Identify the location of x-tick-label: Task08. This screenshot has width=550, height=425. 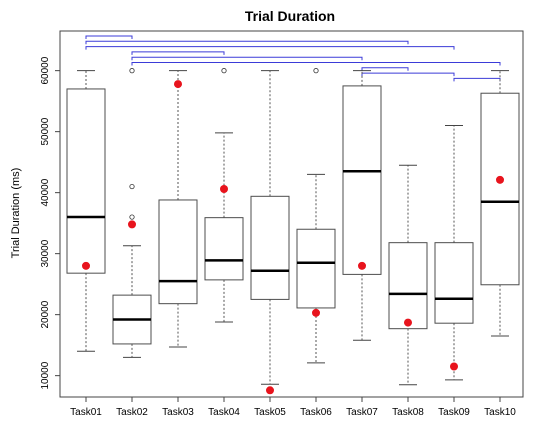
(408, 412).